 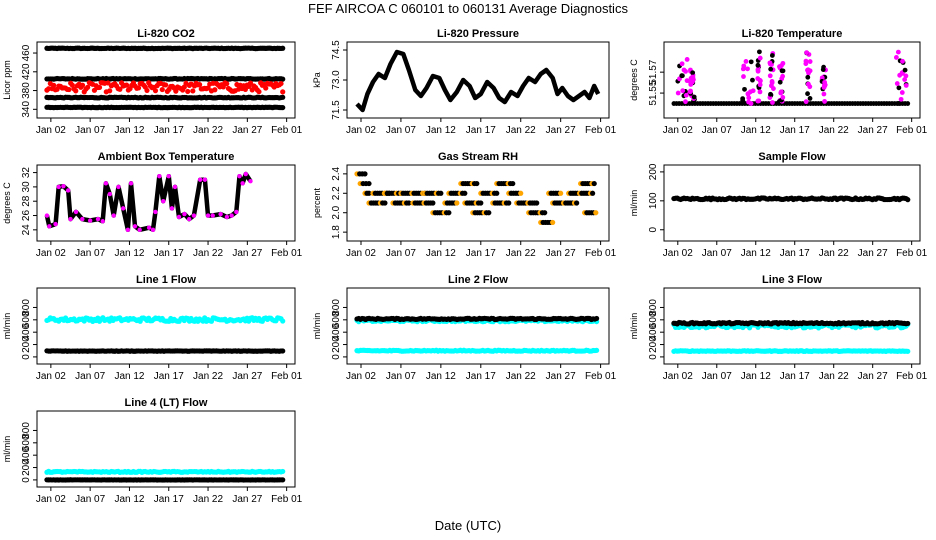 What do you see at coordinates (336, 344) in the screenshot?
I see `y-tick-label: 200` at bounding box center [336, 344].